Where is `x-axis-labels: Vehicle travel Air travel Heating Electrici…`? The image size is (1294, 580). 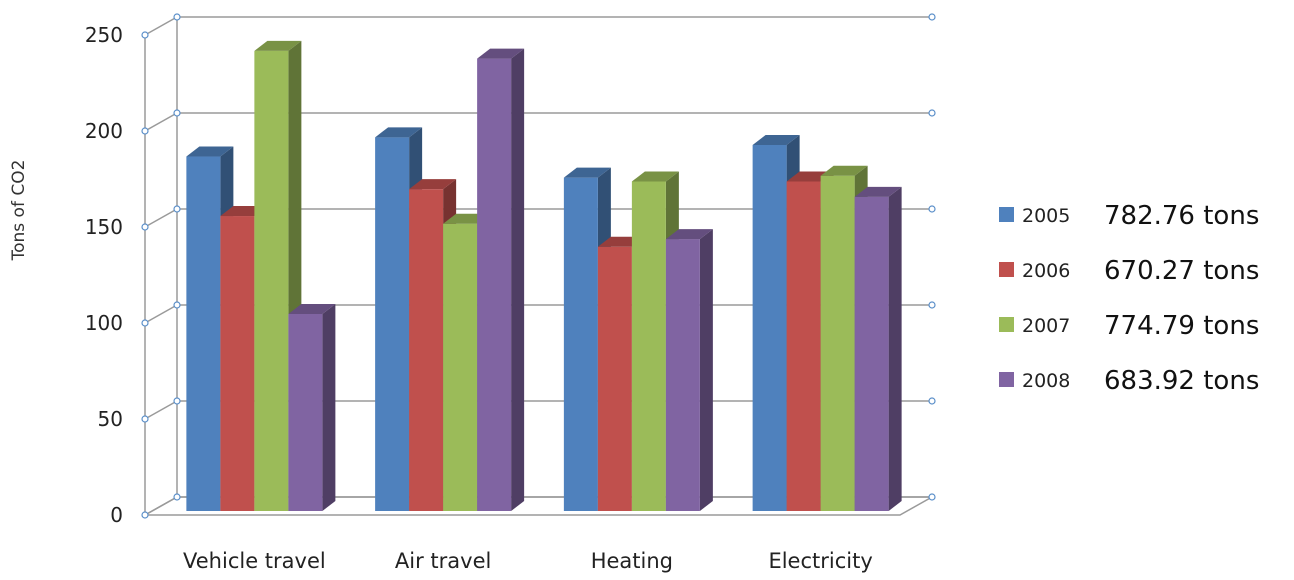
x-axis-labels: Vehicle travel Air travel Heating Electrici… is located at coordinates (528, 561).